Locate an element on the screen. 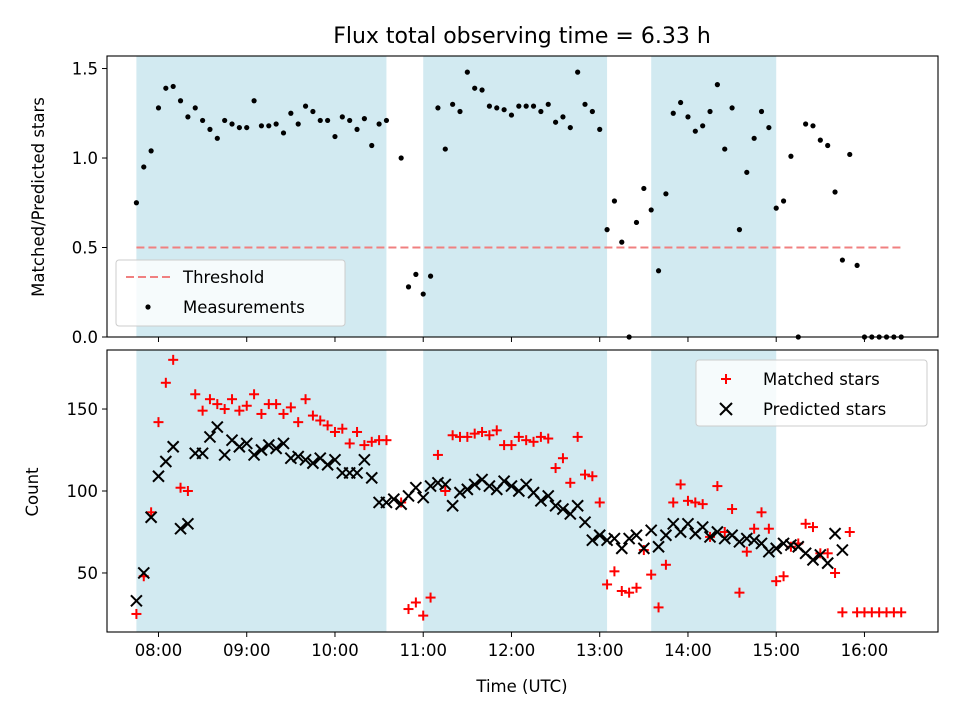 The image size is (960, 720). y-tick-label: 1.0 is located at coordinates (85, 158).